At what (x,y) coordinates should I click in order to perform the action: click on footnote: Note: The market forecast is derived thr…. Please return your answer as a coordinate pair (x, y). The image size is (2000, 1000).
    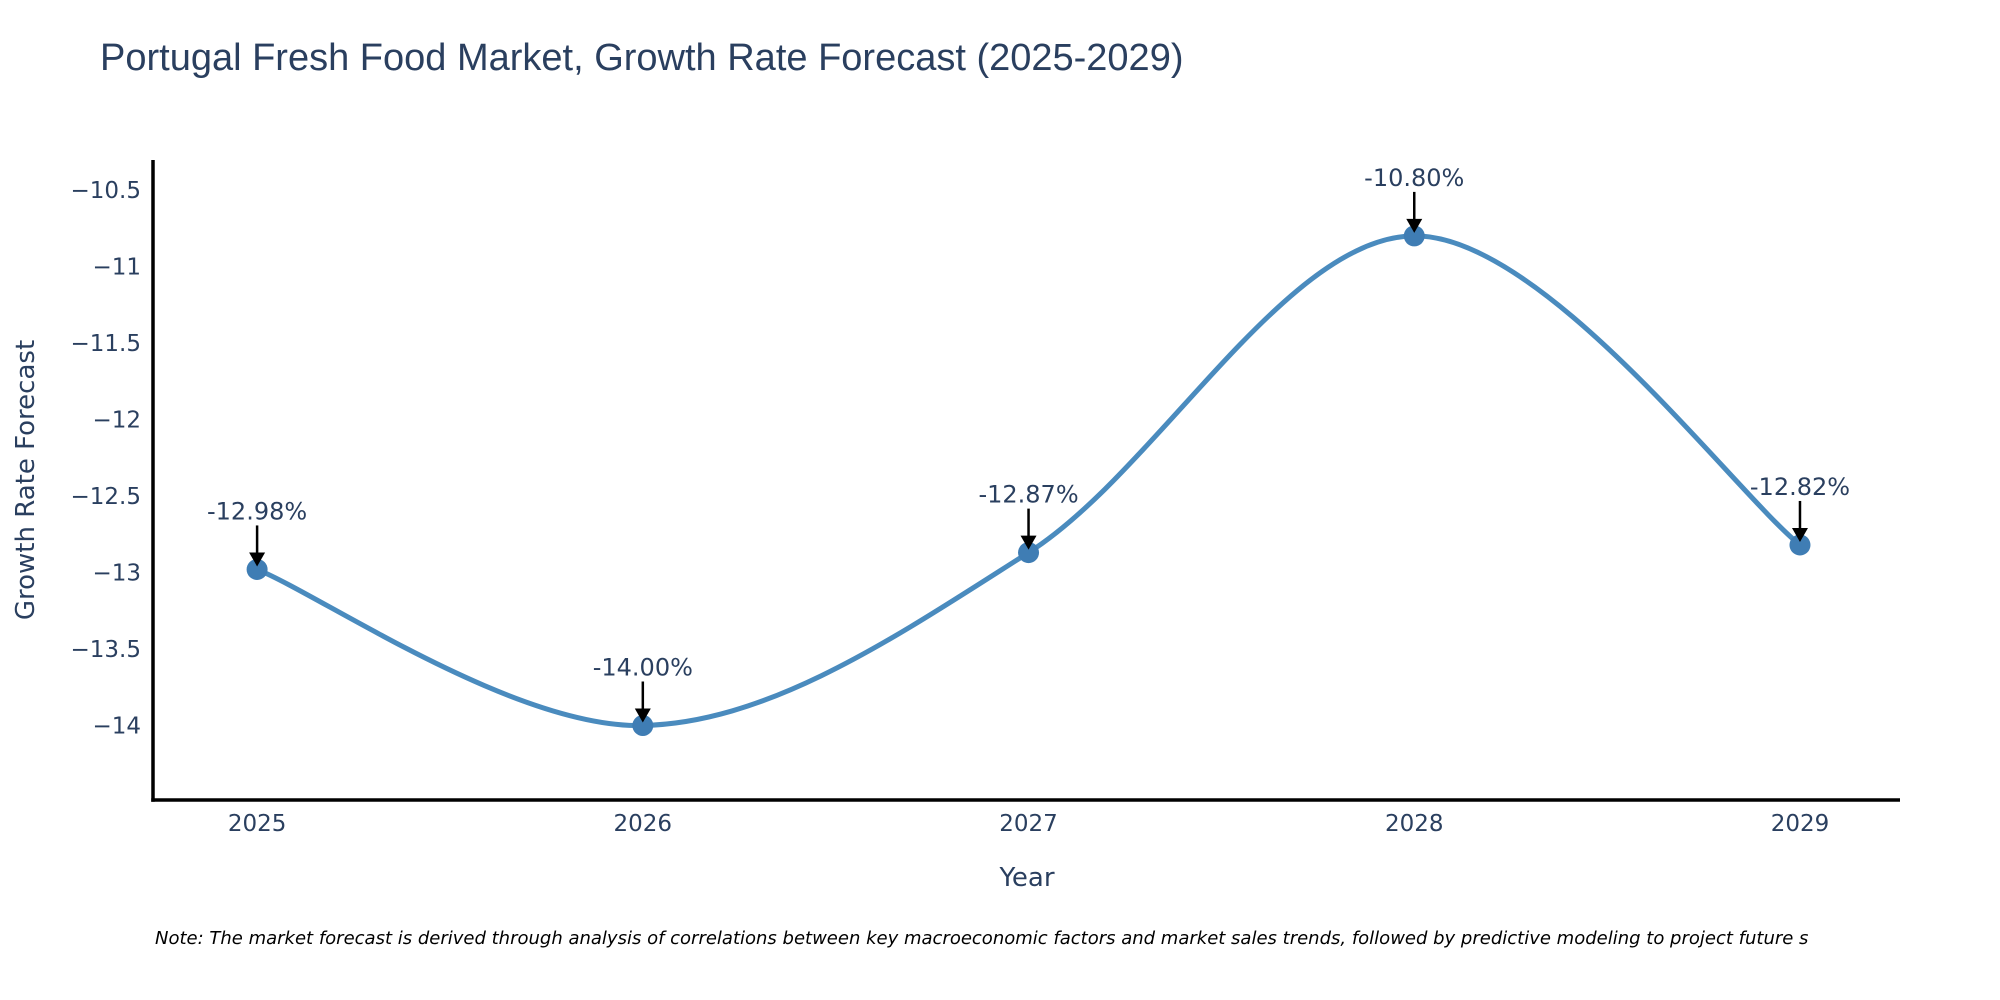
    Looking at the image, I should click on (982, 938).